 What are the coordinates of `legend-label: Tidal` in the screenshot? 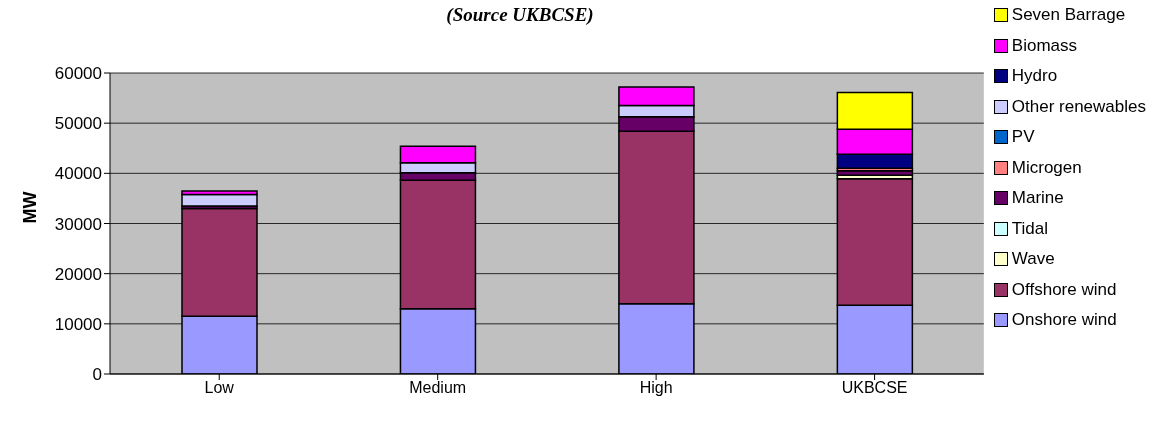 It's located at (1030, 228).